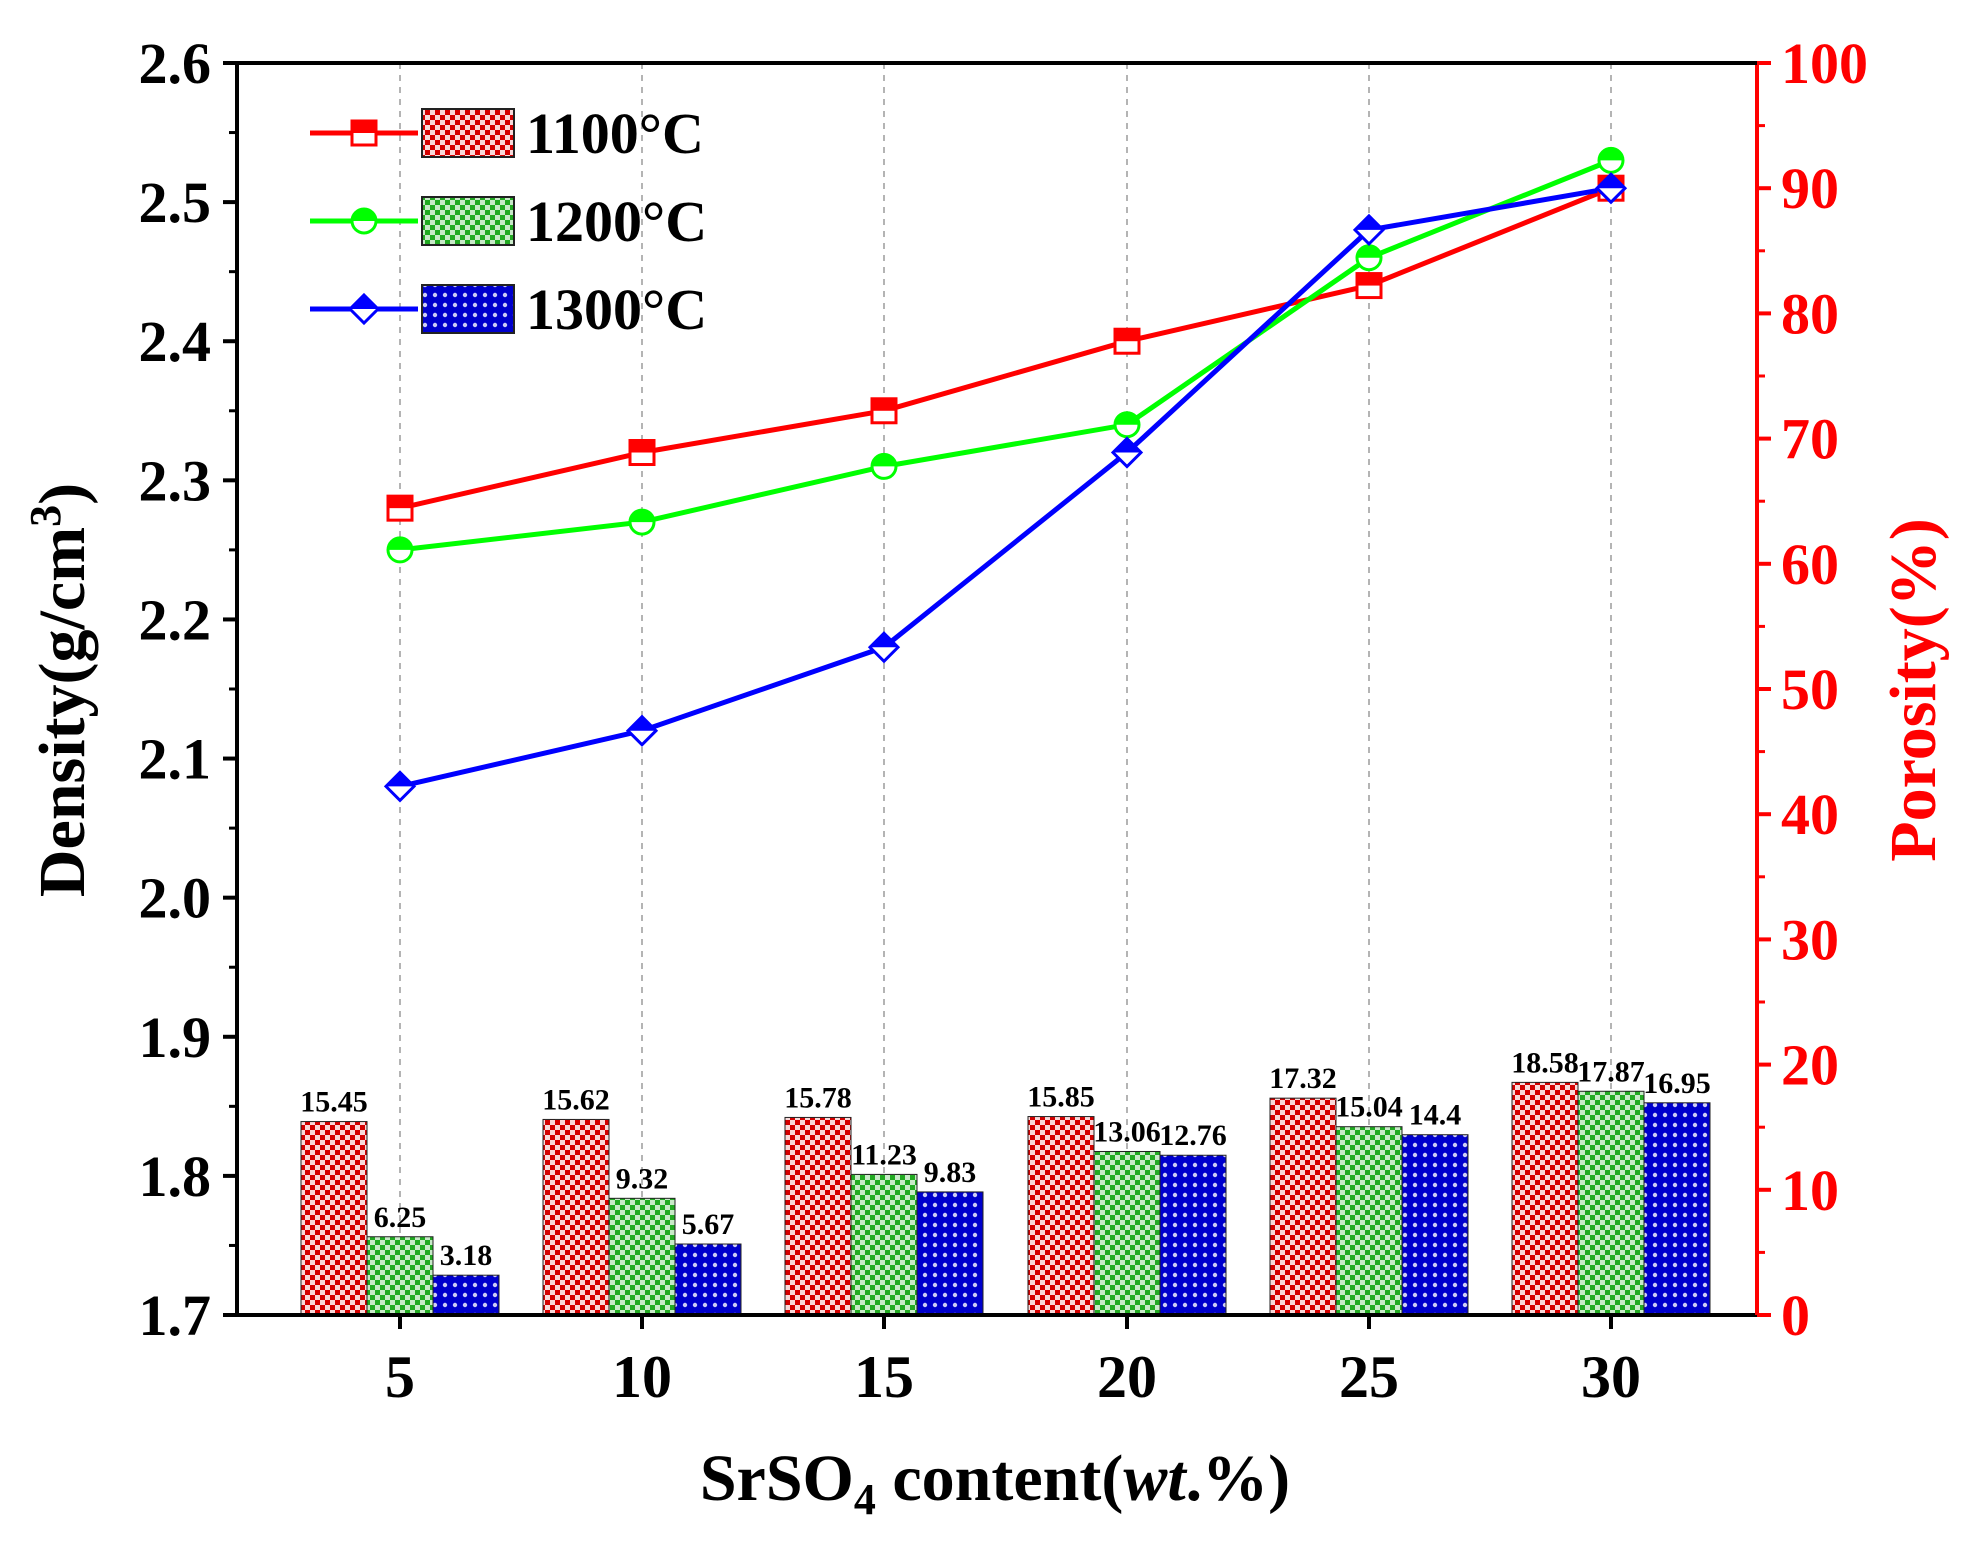 Image resolution: width=1976 pixels, height=1542 pixels. I want to click on point-s1300-30-fill, so click(1611, 181).